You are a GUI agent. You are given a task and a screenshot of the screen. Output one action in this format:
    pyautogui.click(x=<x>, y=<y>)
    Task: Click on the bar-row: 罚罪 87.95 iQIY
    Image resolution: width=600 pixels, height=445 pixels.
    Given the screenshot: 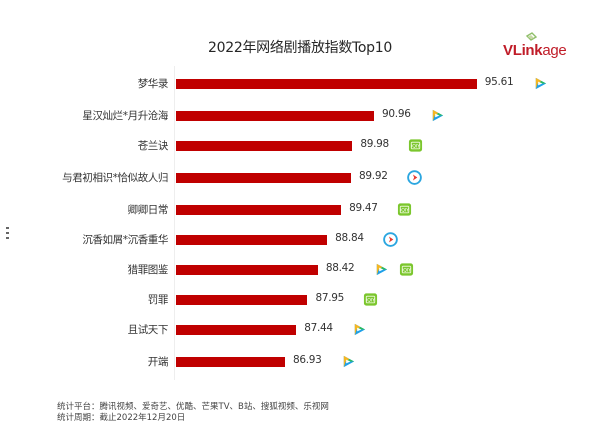 What is the action you would take?
    pyautogui.click(x=300, y=300)
    